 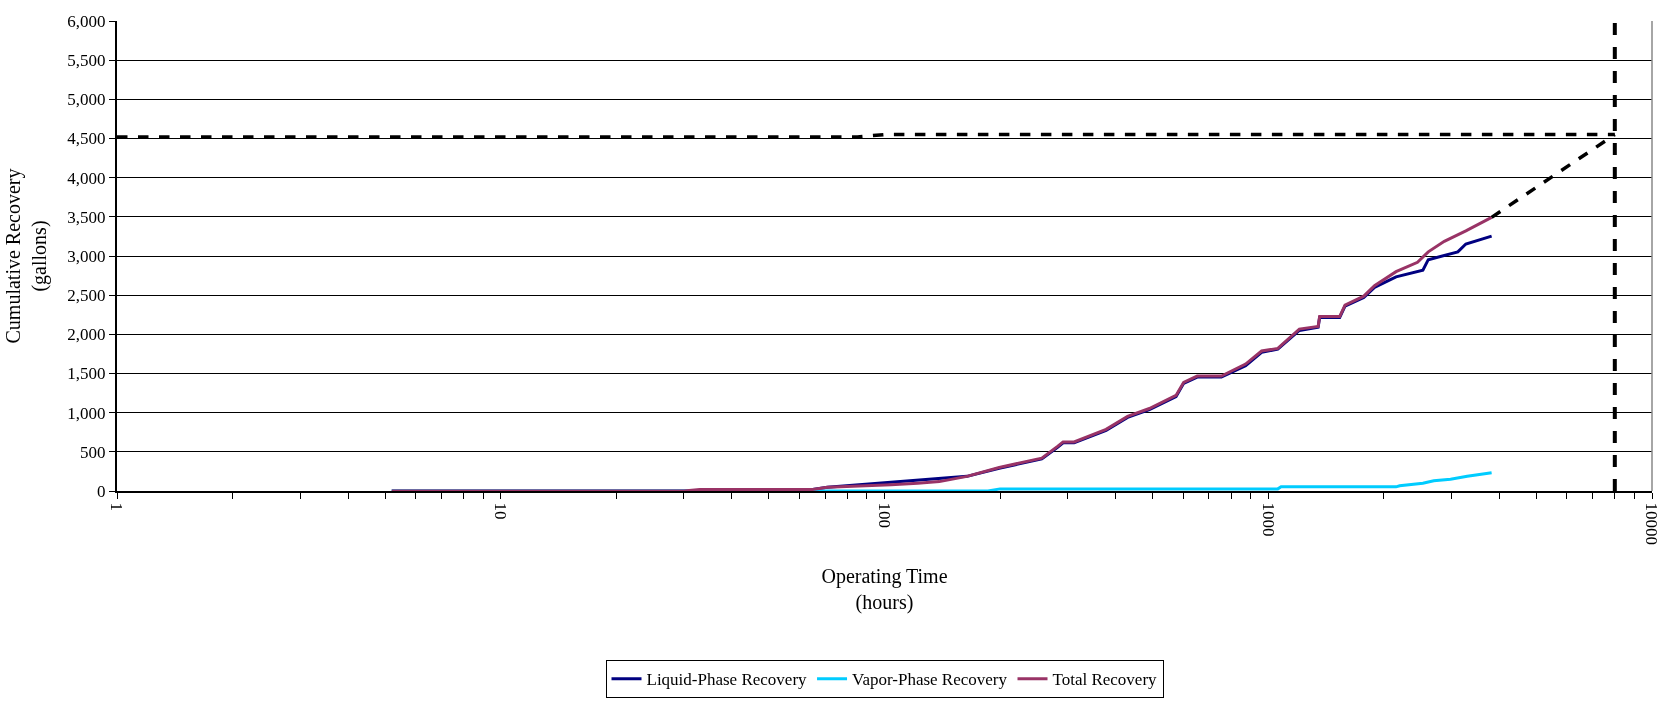 I want to click on legend-label: Liquid-Phase Recovery, so click(x=727, y=680).